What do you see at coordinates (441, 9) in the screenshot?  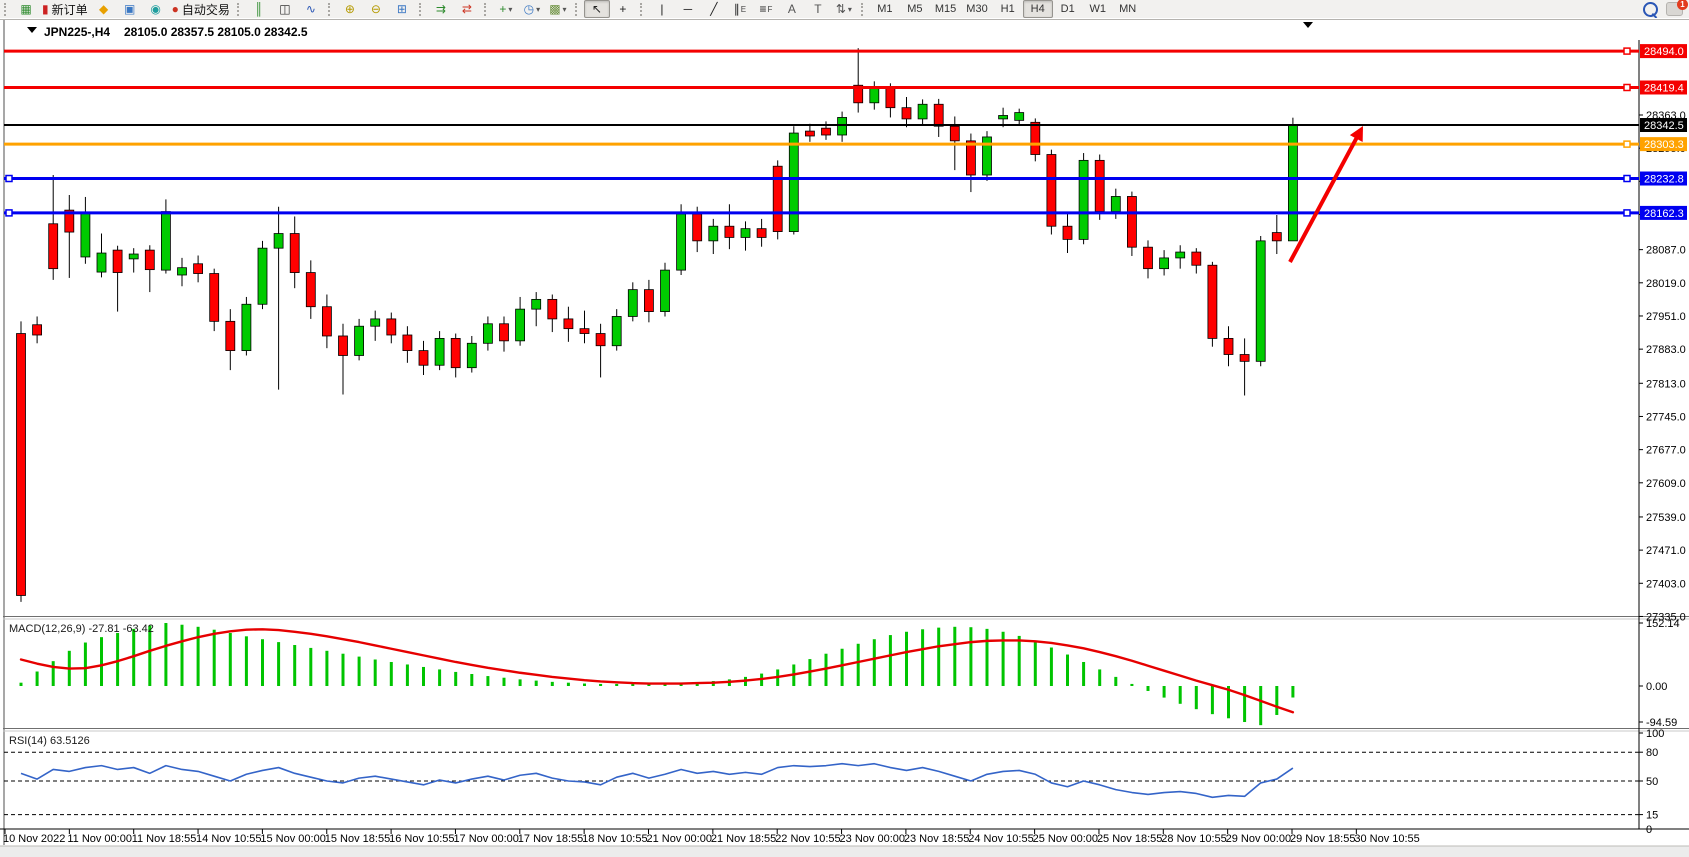 I see `auto-scroll-button: ⇉` at bounding box center [441, 9].